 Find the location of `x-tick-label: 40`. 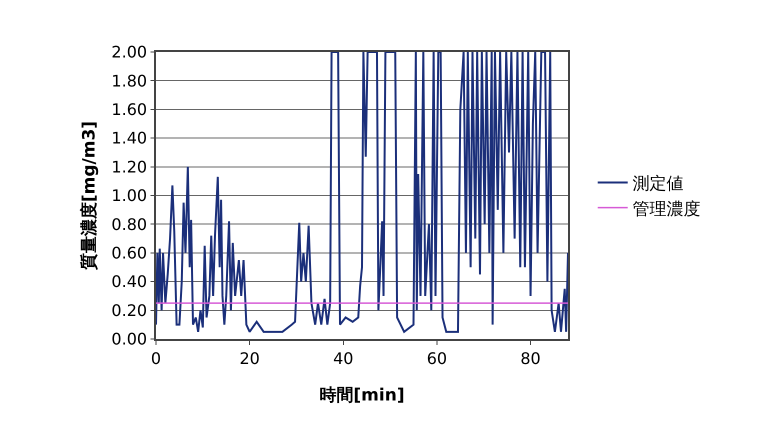

x-tick-label: 40 is located at coordinates (343, 358).